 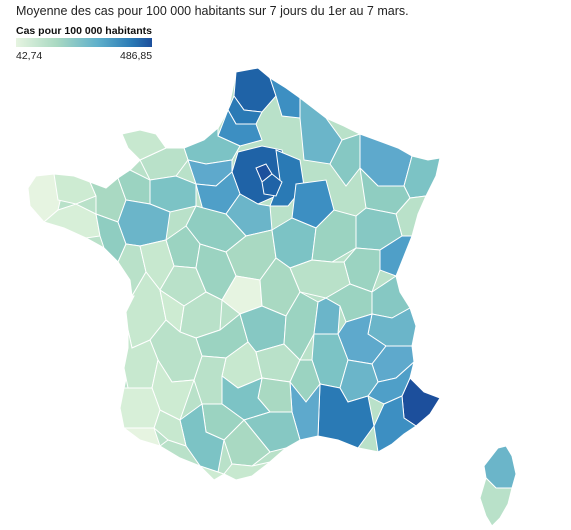 I want to click on dept-landes, so click(x=140, y=408).